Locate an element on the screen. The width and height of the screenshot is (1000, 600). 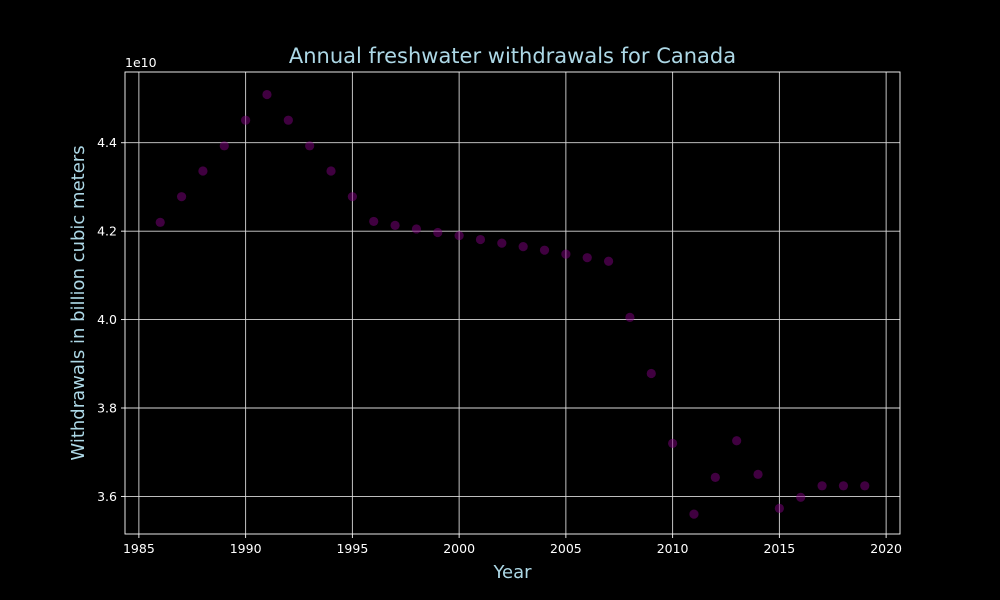
y-tick-label: 4.2 is located at coordinates (107, 231).